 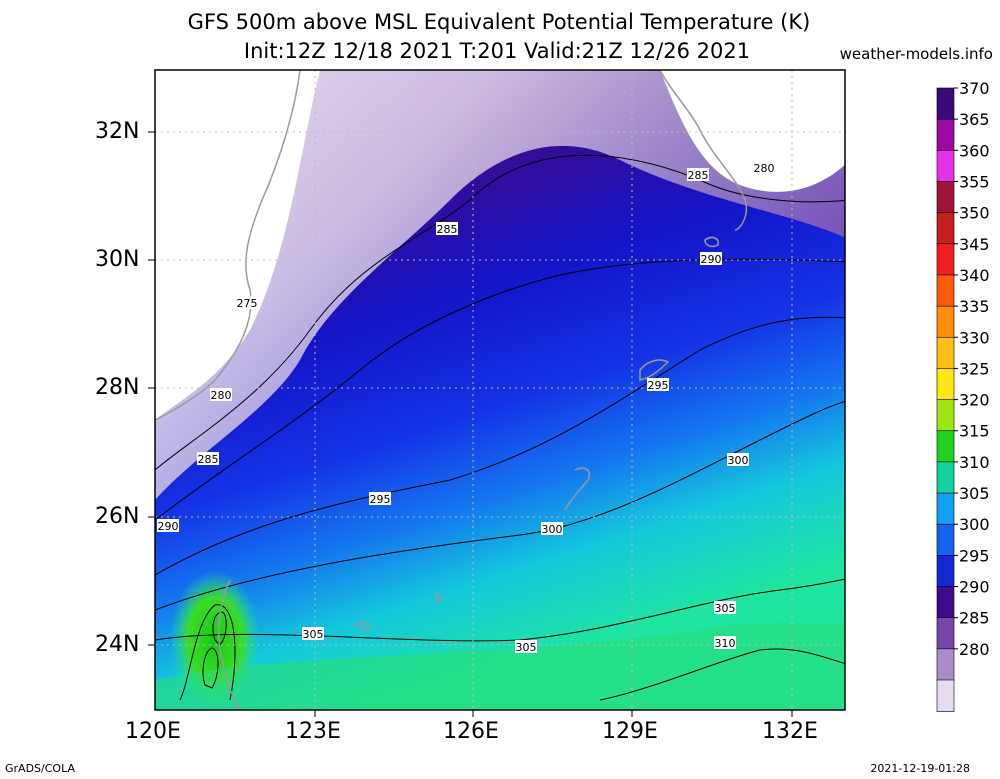 I want to click on footer-credit: GrADS/COLA, so click(x=40, y=768).